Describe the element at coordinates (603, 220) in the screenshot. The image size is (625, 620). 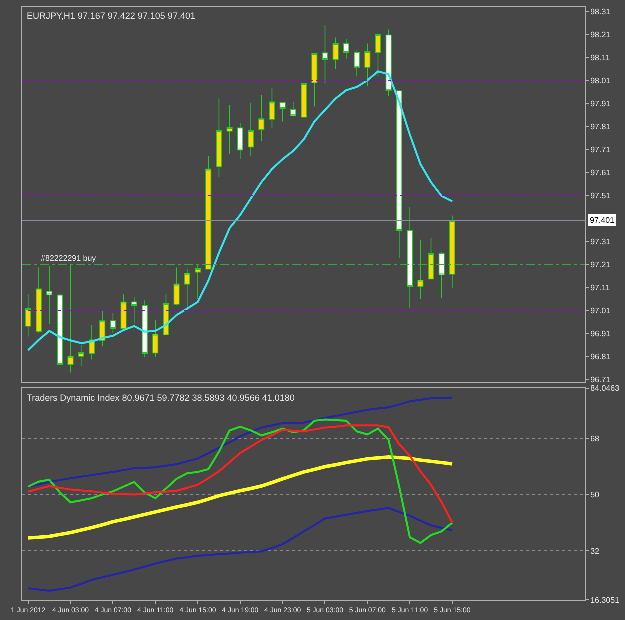
I see `ref-line-label: 97.401` at that location.